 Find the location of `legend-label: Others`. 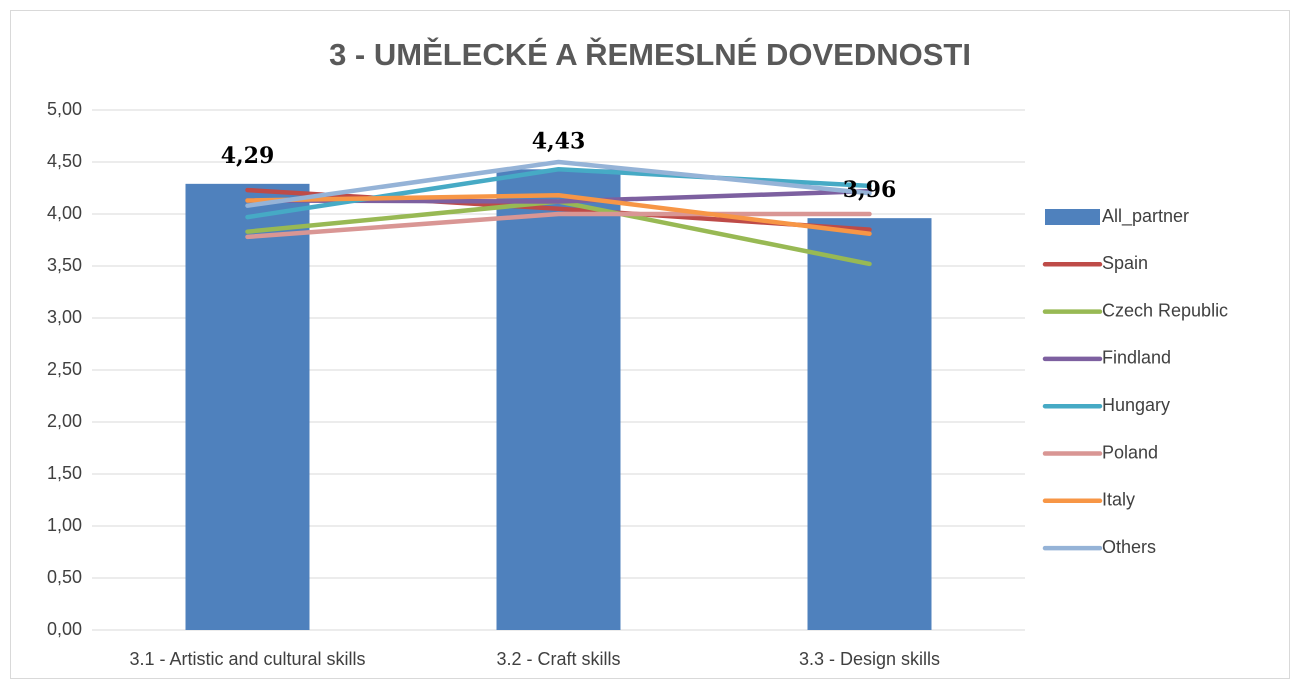

legend-label: Others is located at coordinates (1129, 547).